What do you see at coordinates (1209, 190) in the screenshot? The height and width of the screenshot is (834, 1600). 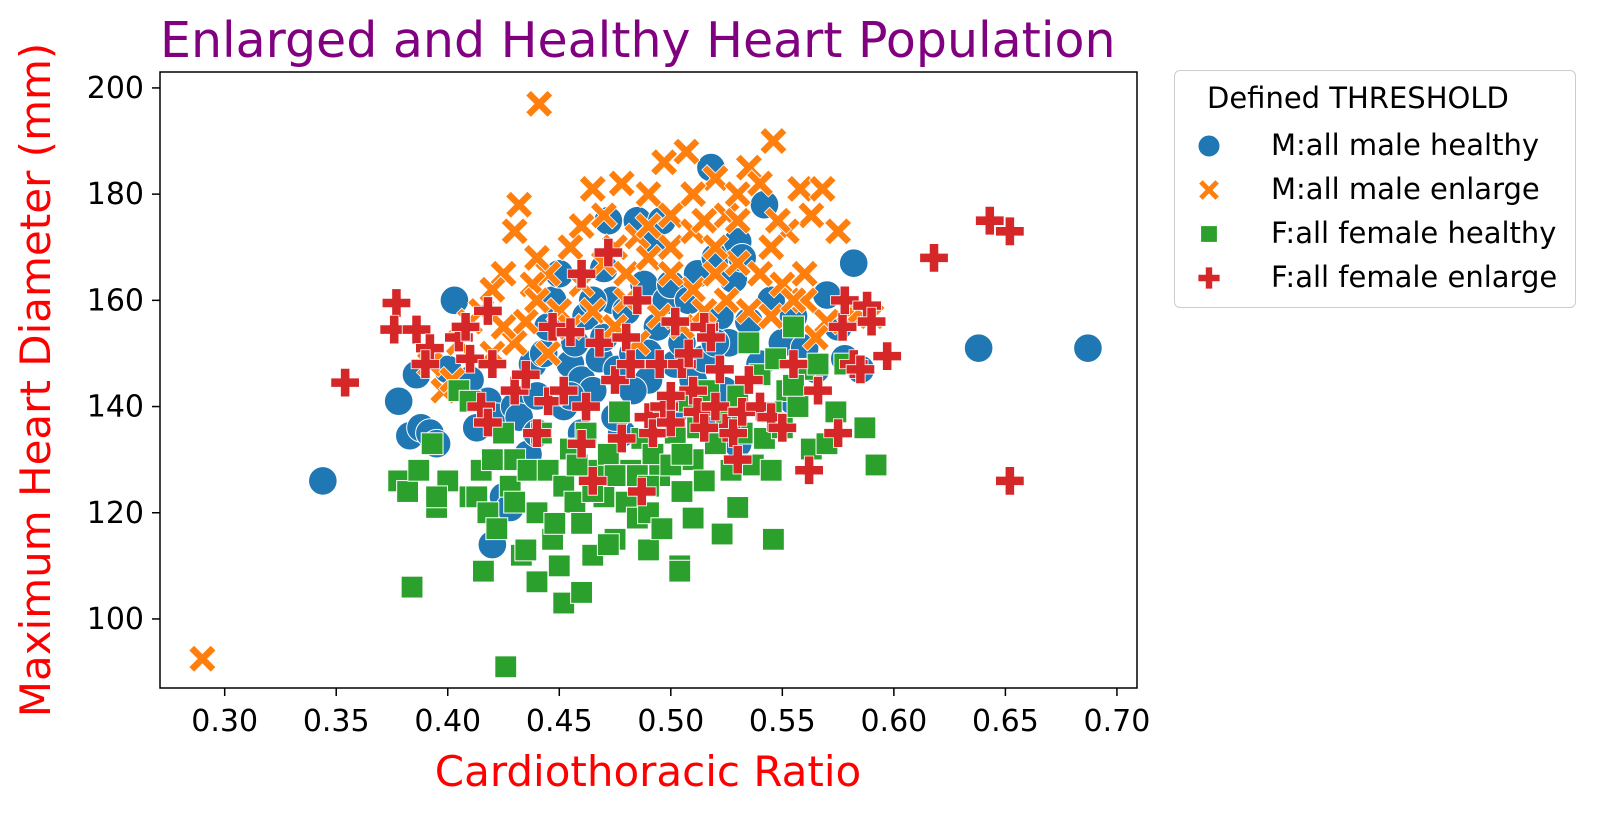 I see `legend-marker-x` at bounding box center [1209, 190].